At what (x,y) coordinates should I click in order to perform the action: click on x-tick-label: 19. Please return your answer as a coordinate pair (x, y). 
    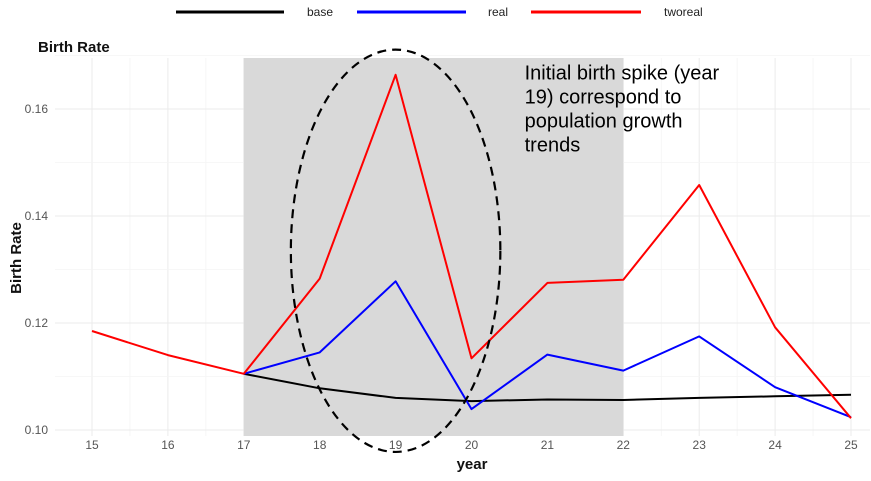
    Looking at the image, I should click on (396, 445).